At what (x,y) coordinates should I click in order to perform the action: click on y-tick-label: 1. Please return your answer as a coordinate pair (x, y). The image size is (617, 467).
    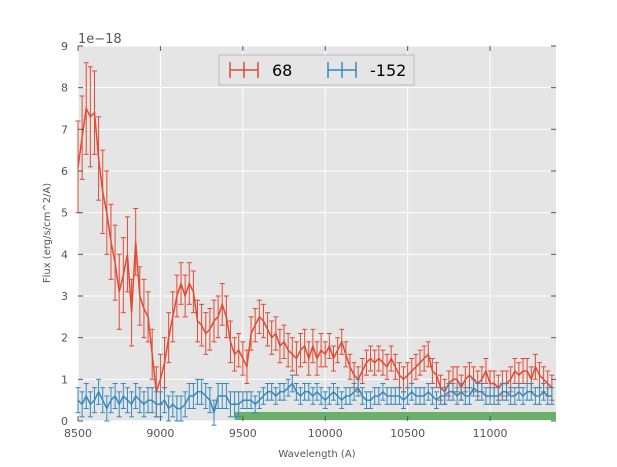
    Looking at the image, I should click on (64, 379).